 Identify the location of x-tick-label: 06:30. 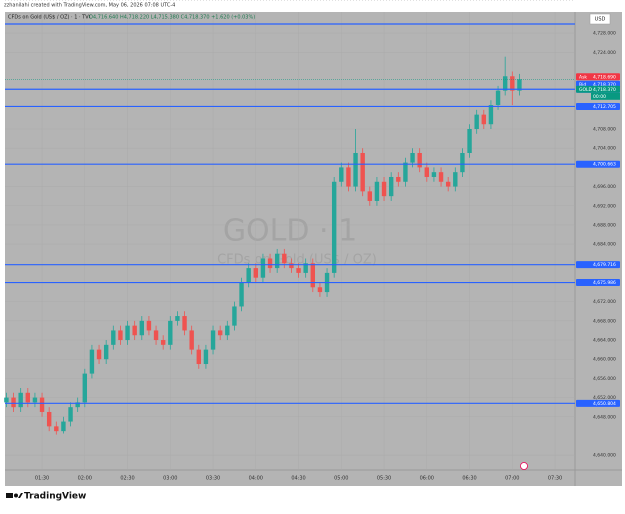
(469, 479).